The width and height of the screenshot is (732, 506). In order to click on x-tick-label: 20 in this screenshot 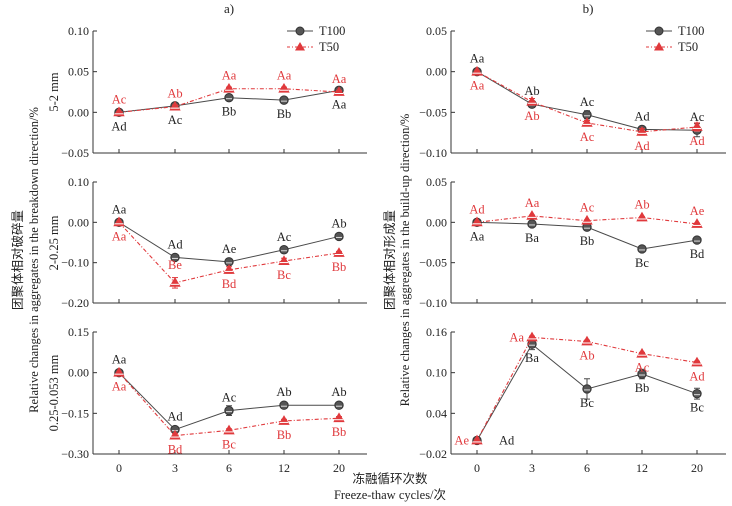, I will do `click(339, 468)`.